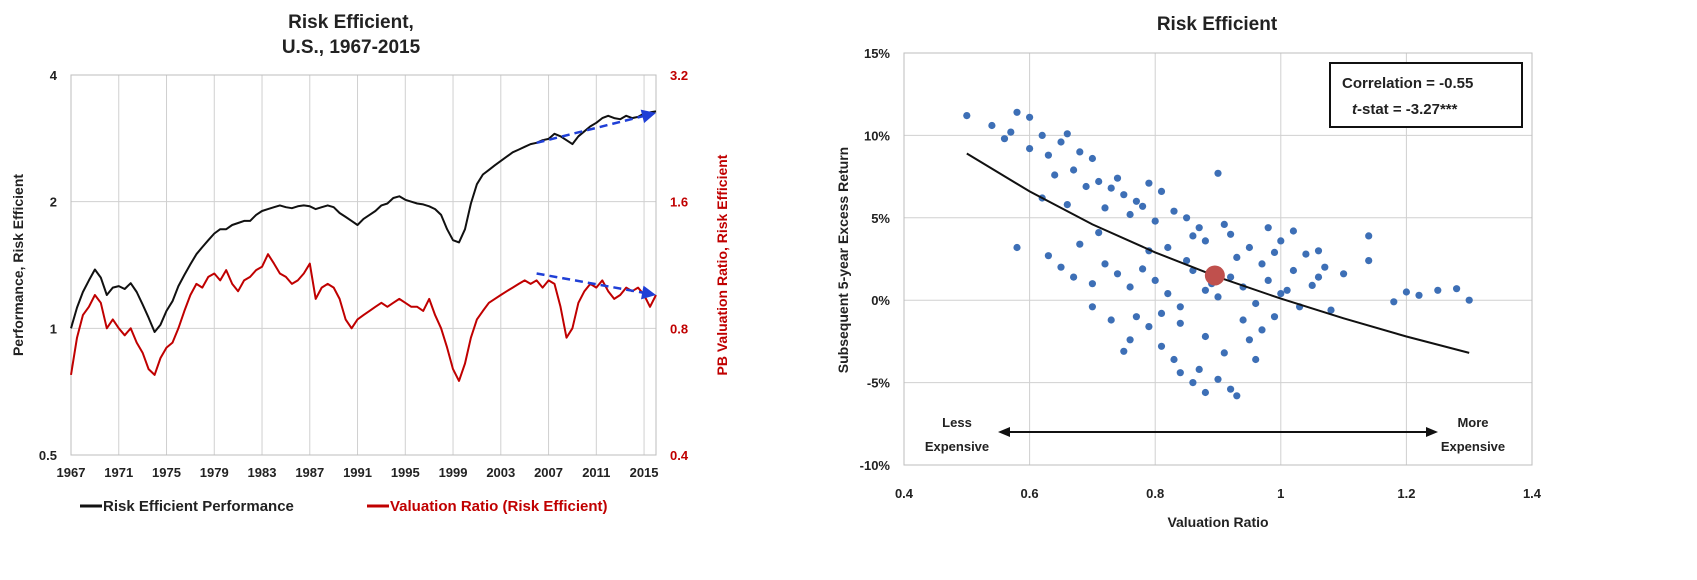  Describe the element at coordinates (351, 22) in the screenshot. I see `chart1-title-line1: Risk Efficient,` at that location.